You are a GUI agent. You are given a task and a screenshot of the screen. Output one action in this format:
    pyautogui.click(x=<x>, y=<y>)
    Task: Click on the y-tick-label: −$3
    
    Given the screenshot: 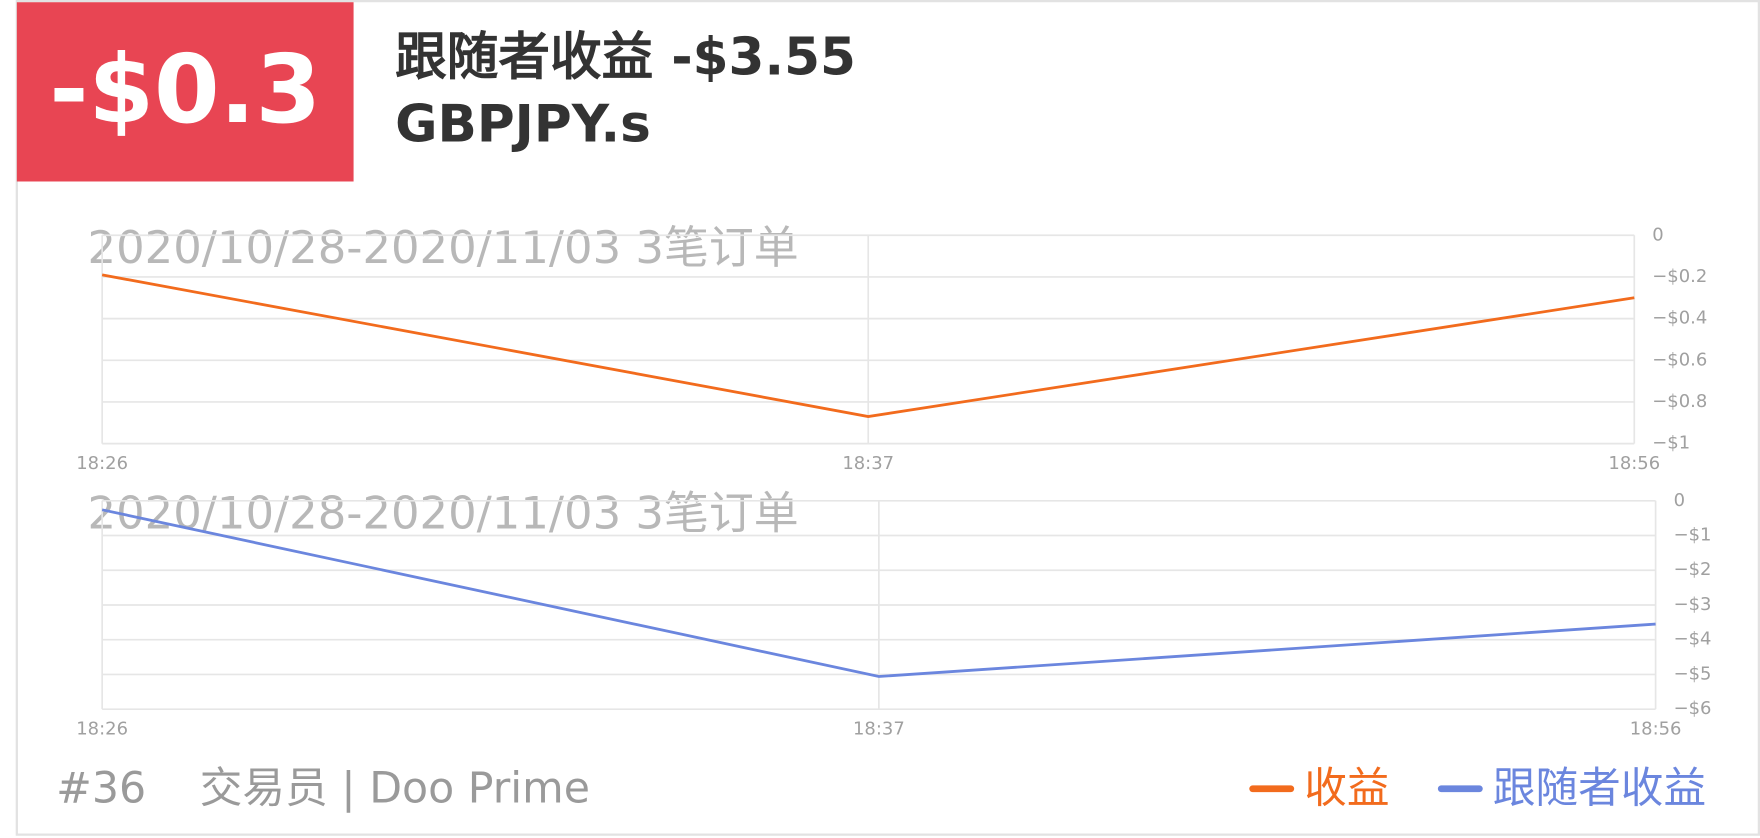 What is the action you would take?
    pyautogui.click(x=1693, y=604)
    